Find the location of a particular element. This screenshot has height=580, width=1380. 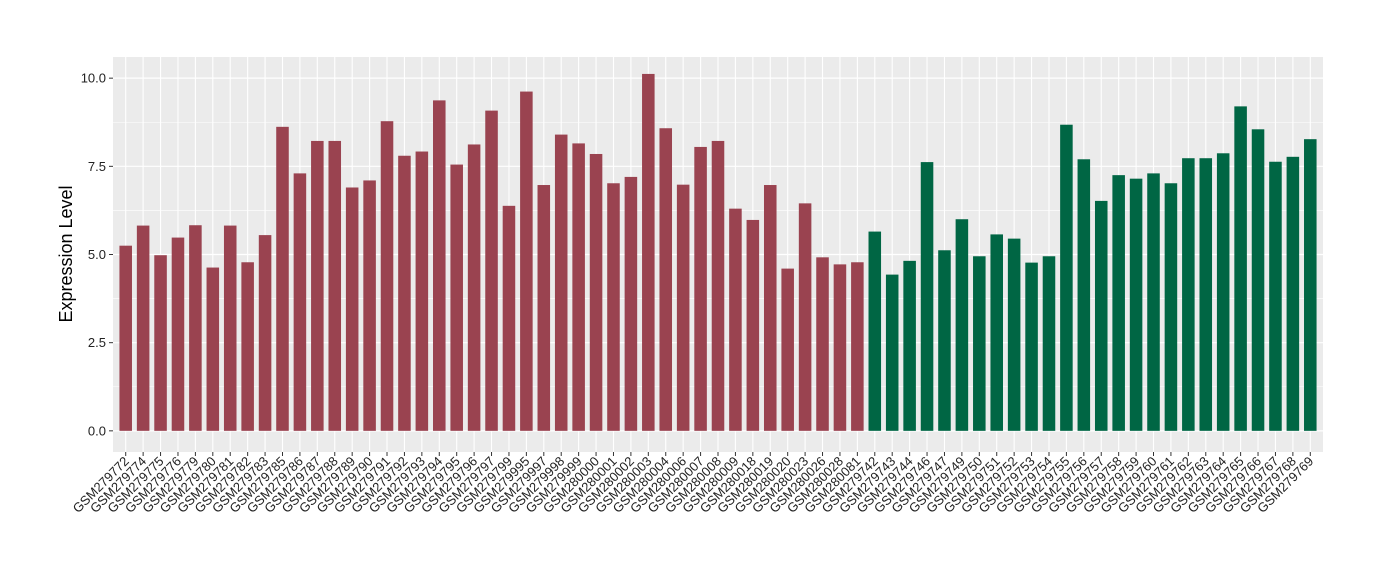

bar-GSM279791 is located at coordinates (387, 276).